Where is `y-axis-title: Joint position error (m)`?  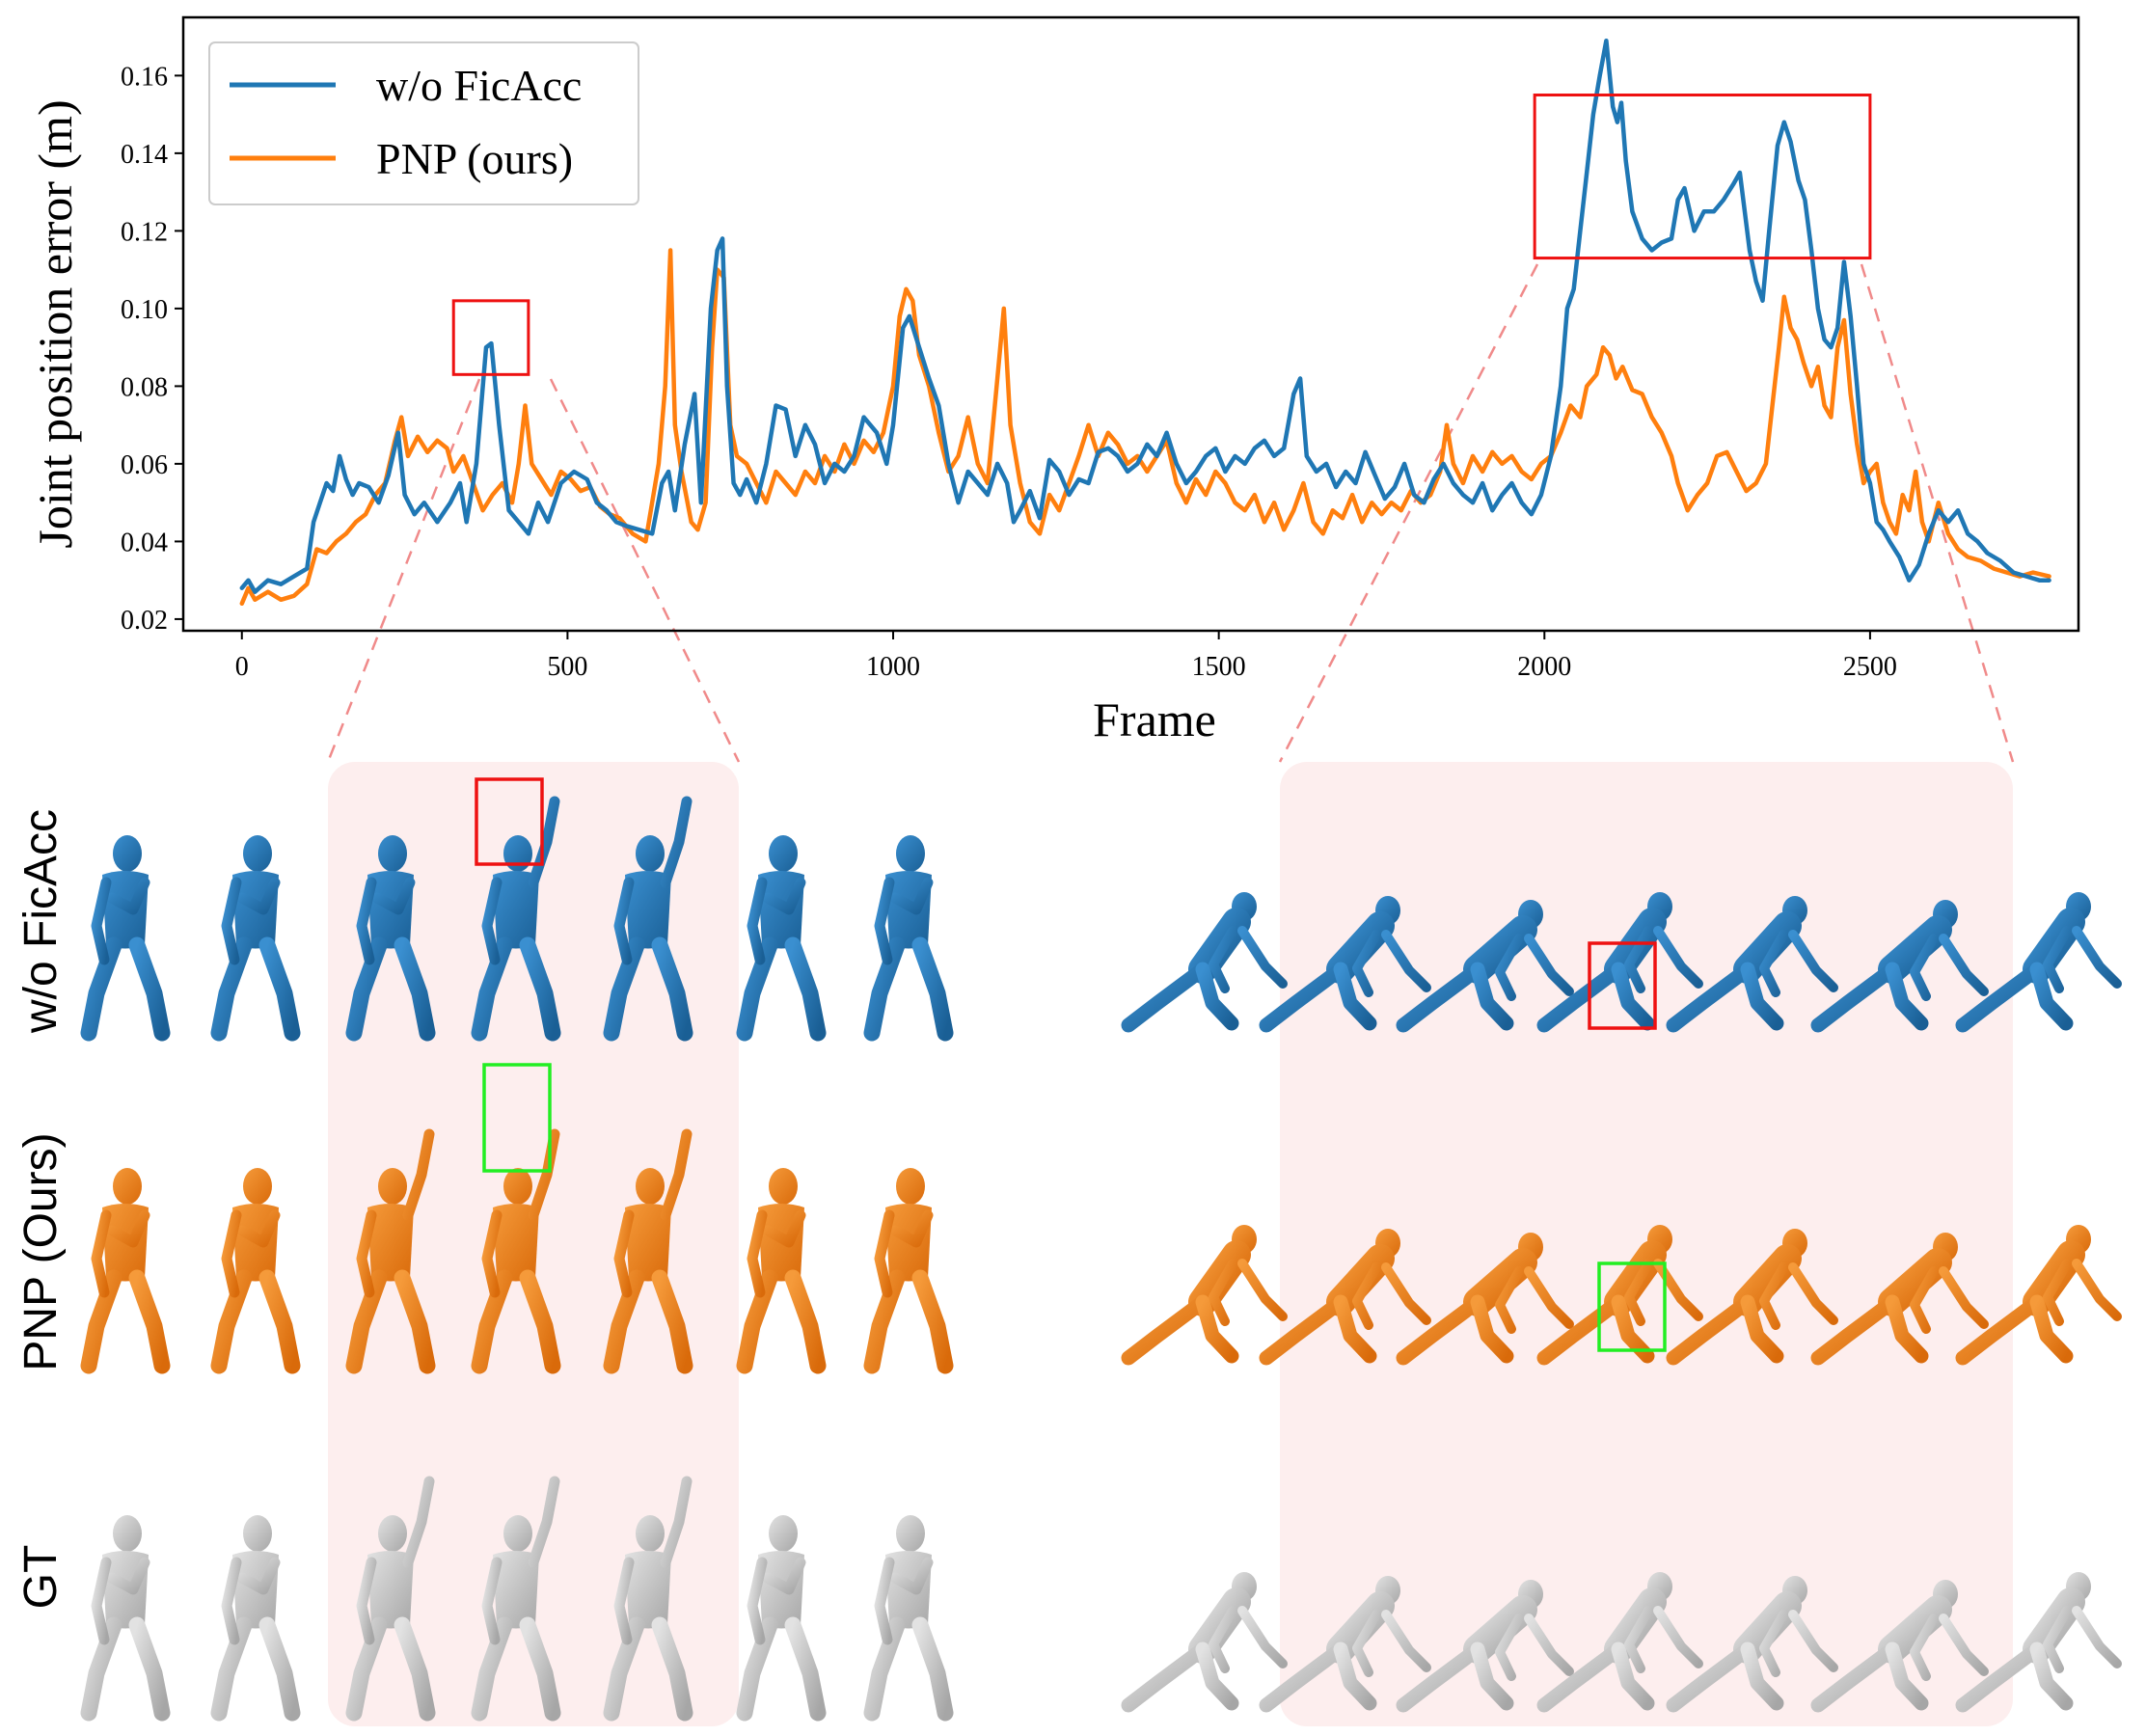 y-axis-title: Joint position error (m) is located at coordinates (55, 323).